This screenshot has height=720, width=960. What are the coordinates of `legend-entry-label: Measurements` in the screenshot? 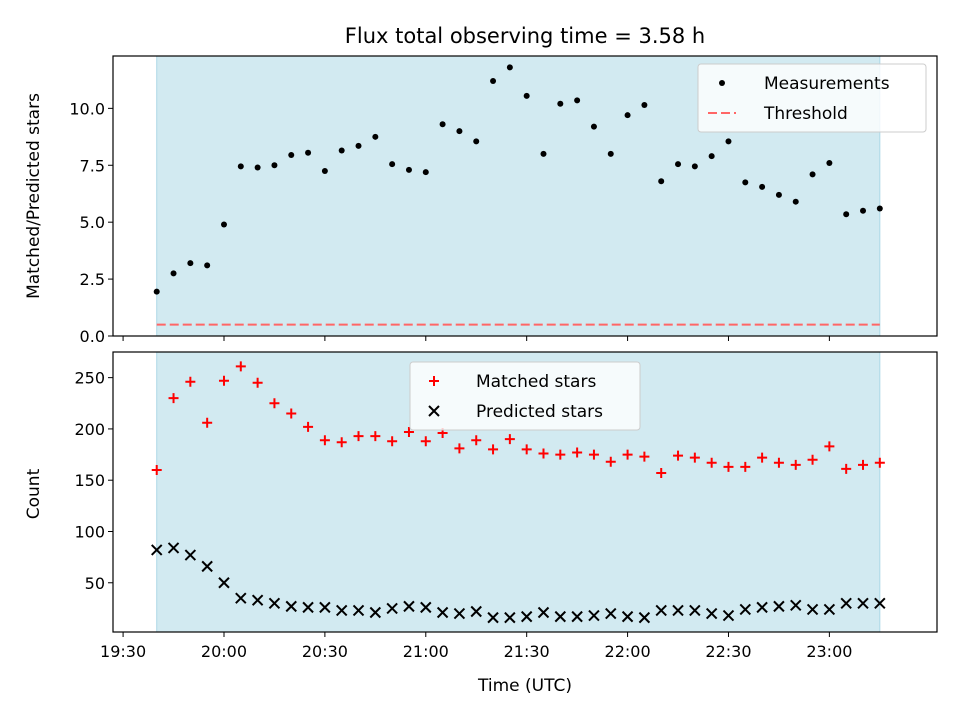 It's located at (827, 84).